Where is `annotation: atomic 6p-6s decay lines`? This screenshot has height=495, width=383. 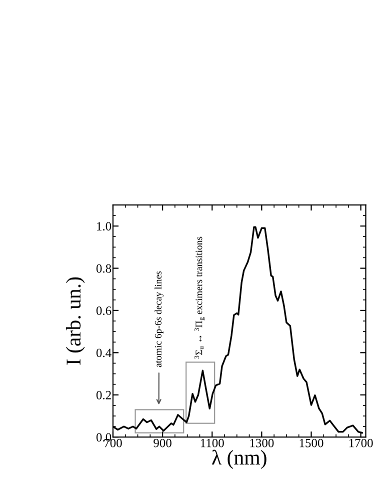
annotation: atomic 6p-6s decay lines is located at coordinates (159, 319).